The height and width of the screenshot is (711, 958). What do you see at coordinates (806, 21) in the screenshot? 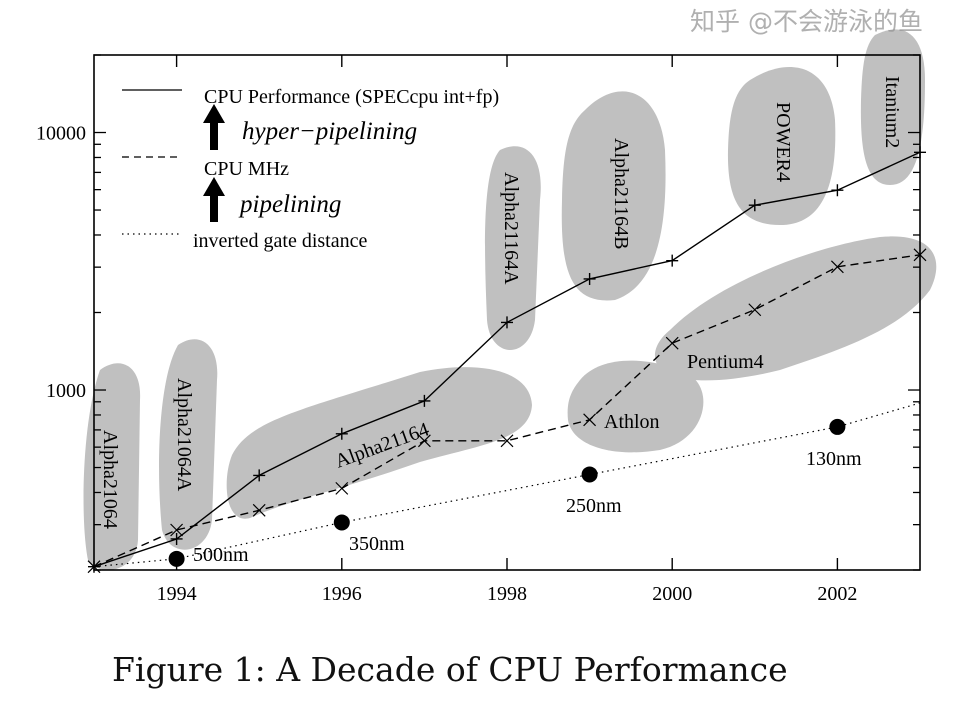
I see `watermark: 知乎 @不会游泳的鱼` at bounding box center [806, 21].